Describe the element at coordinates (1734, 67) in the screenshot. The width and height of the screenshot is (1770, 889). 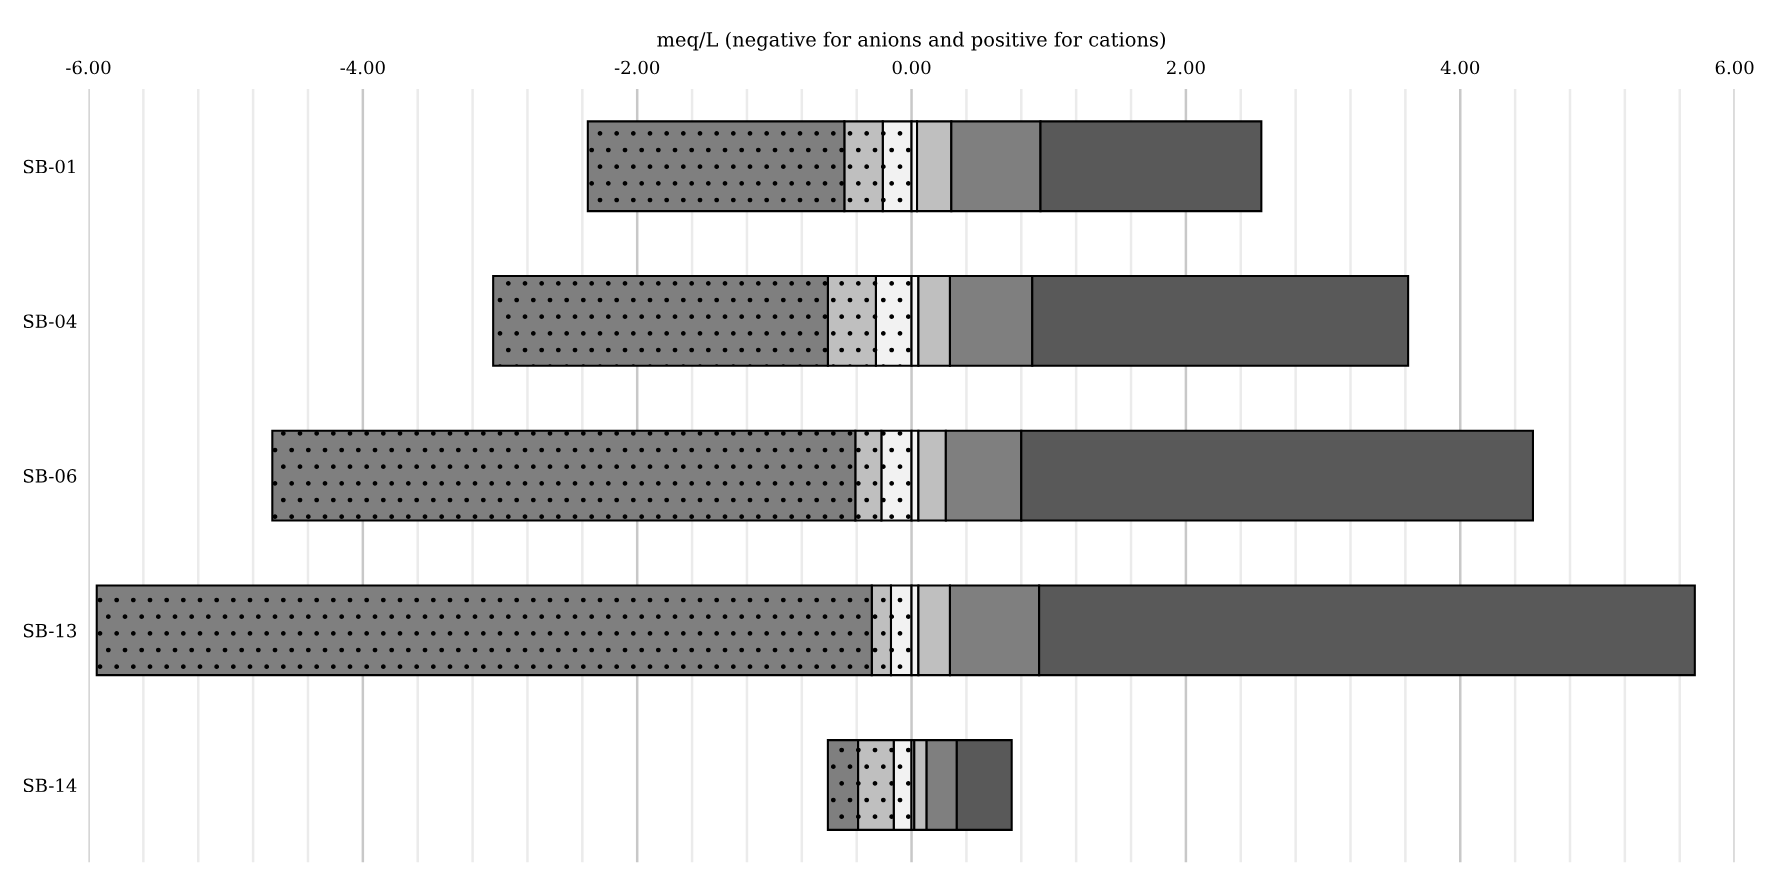
I see `x-tick-label: 6.00` at that location.